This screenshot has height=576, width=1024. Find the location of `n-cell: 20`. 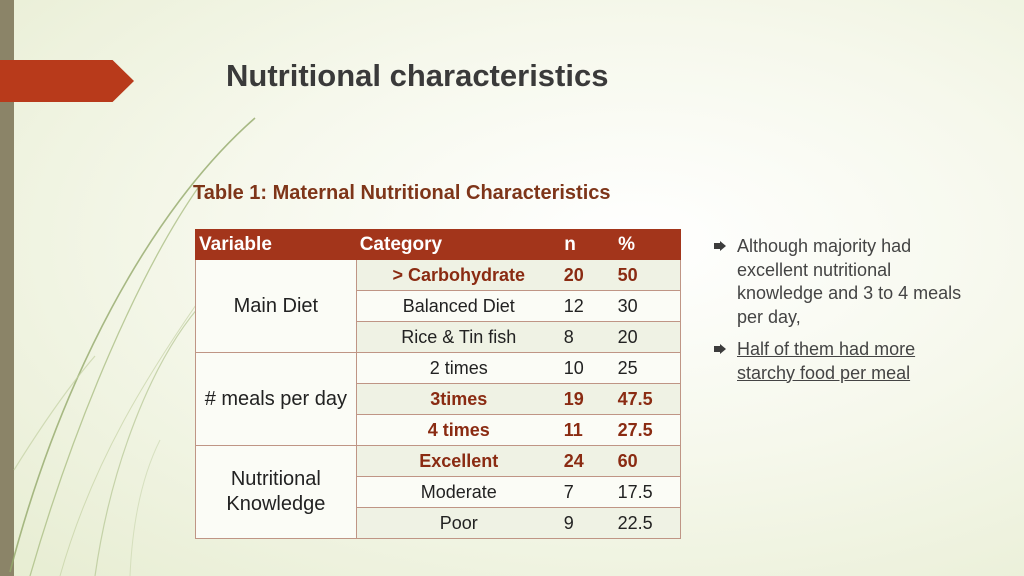

n-cell: 20 is located at coordinates (587, 275).